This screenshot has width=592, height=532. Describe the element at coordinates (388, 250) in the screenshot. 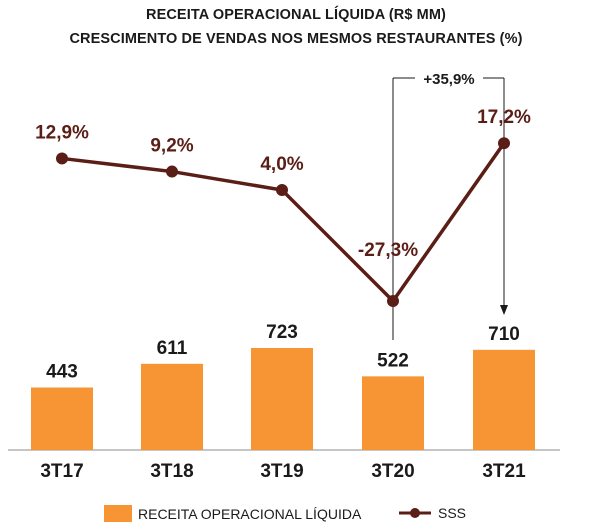

I see `sss-label-3T20: -27,3%` at that location.